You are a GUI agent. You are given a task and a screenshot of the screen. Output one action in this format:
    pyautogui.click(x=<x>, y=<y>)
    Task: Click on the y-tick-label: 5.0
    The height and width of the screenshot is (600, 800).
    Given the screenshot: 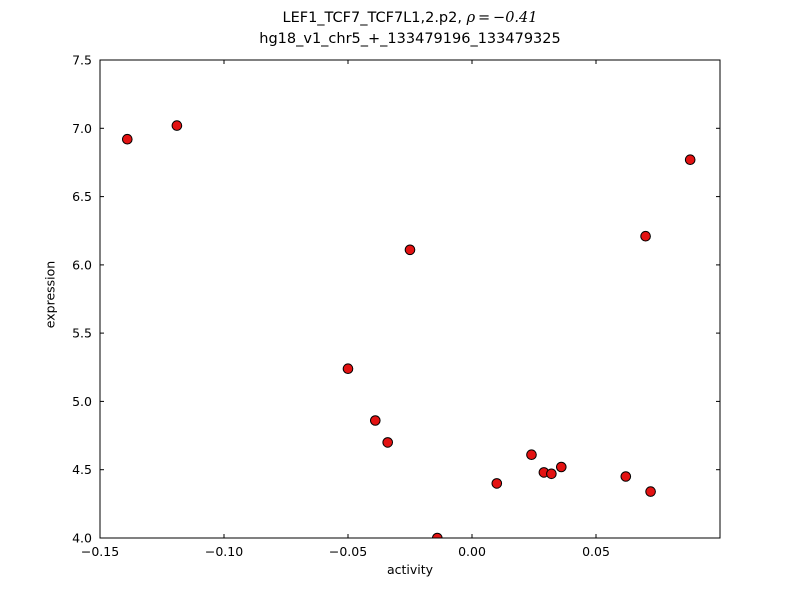 What is the action you would take?
    pyautogui.click(x=82, y=401)
    